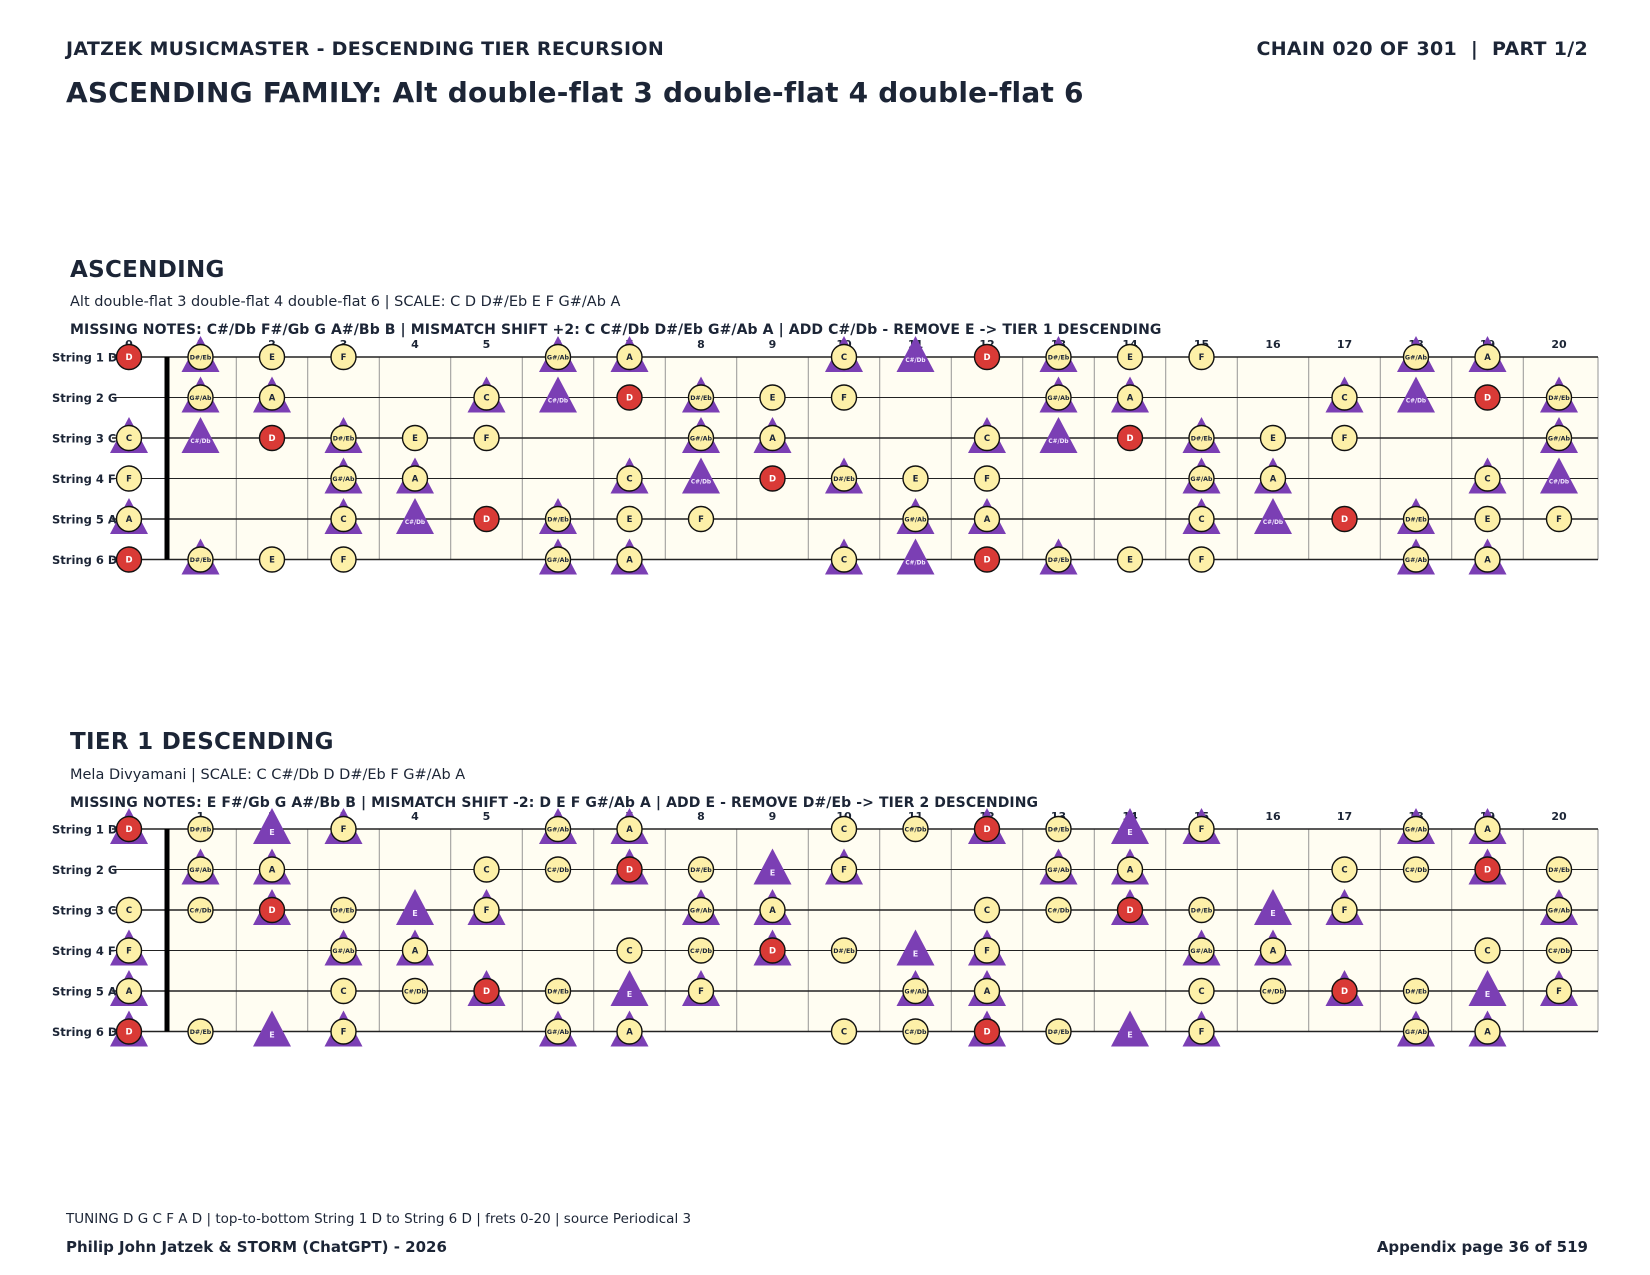  Describe the element at coordinates (201, 910) in the screenshot. I see `note-label: C#/Db` at that location.